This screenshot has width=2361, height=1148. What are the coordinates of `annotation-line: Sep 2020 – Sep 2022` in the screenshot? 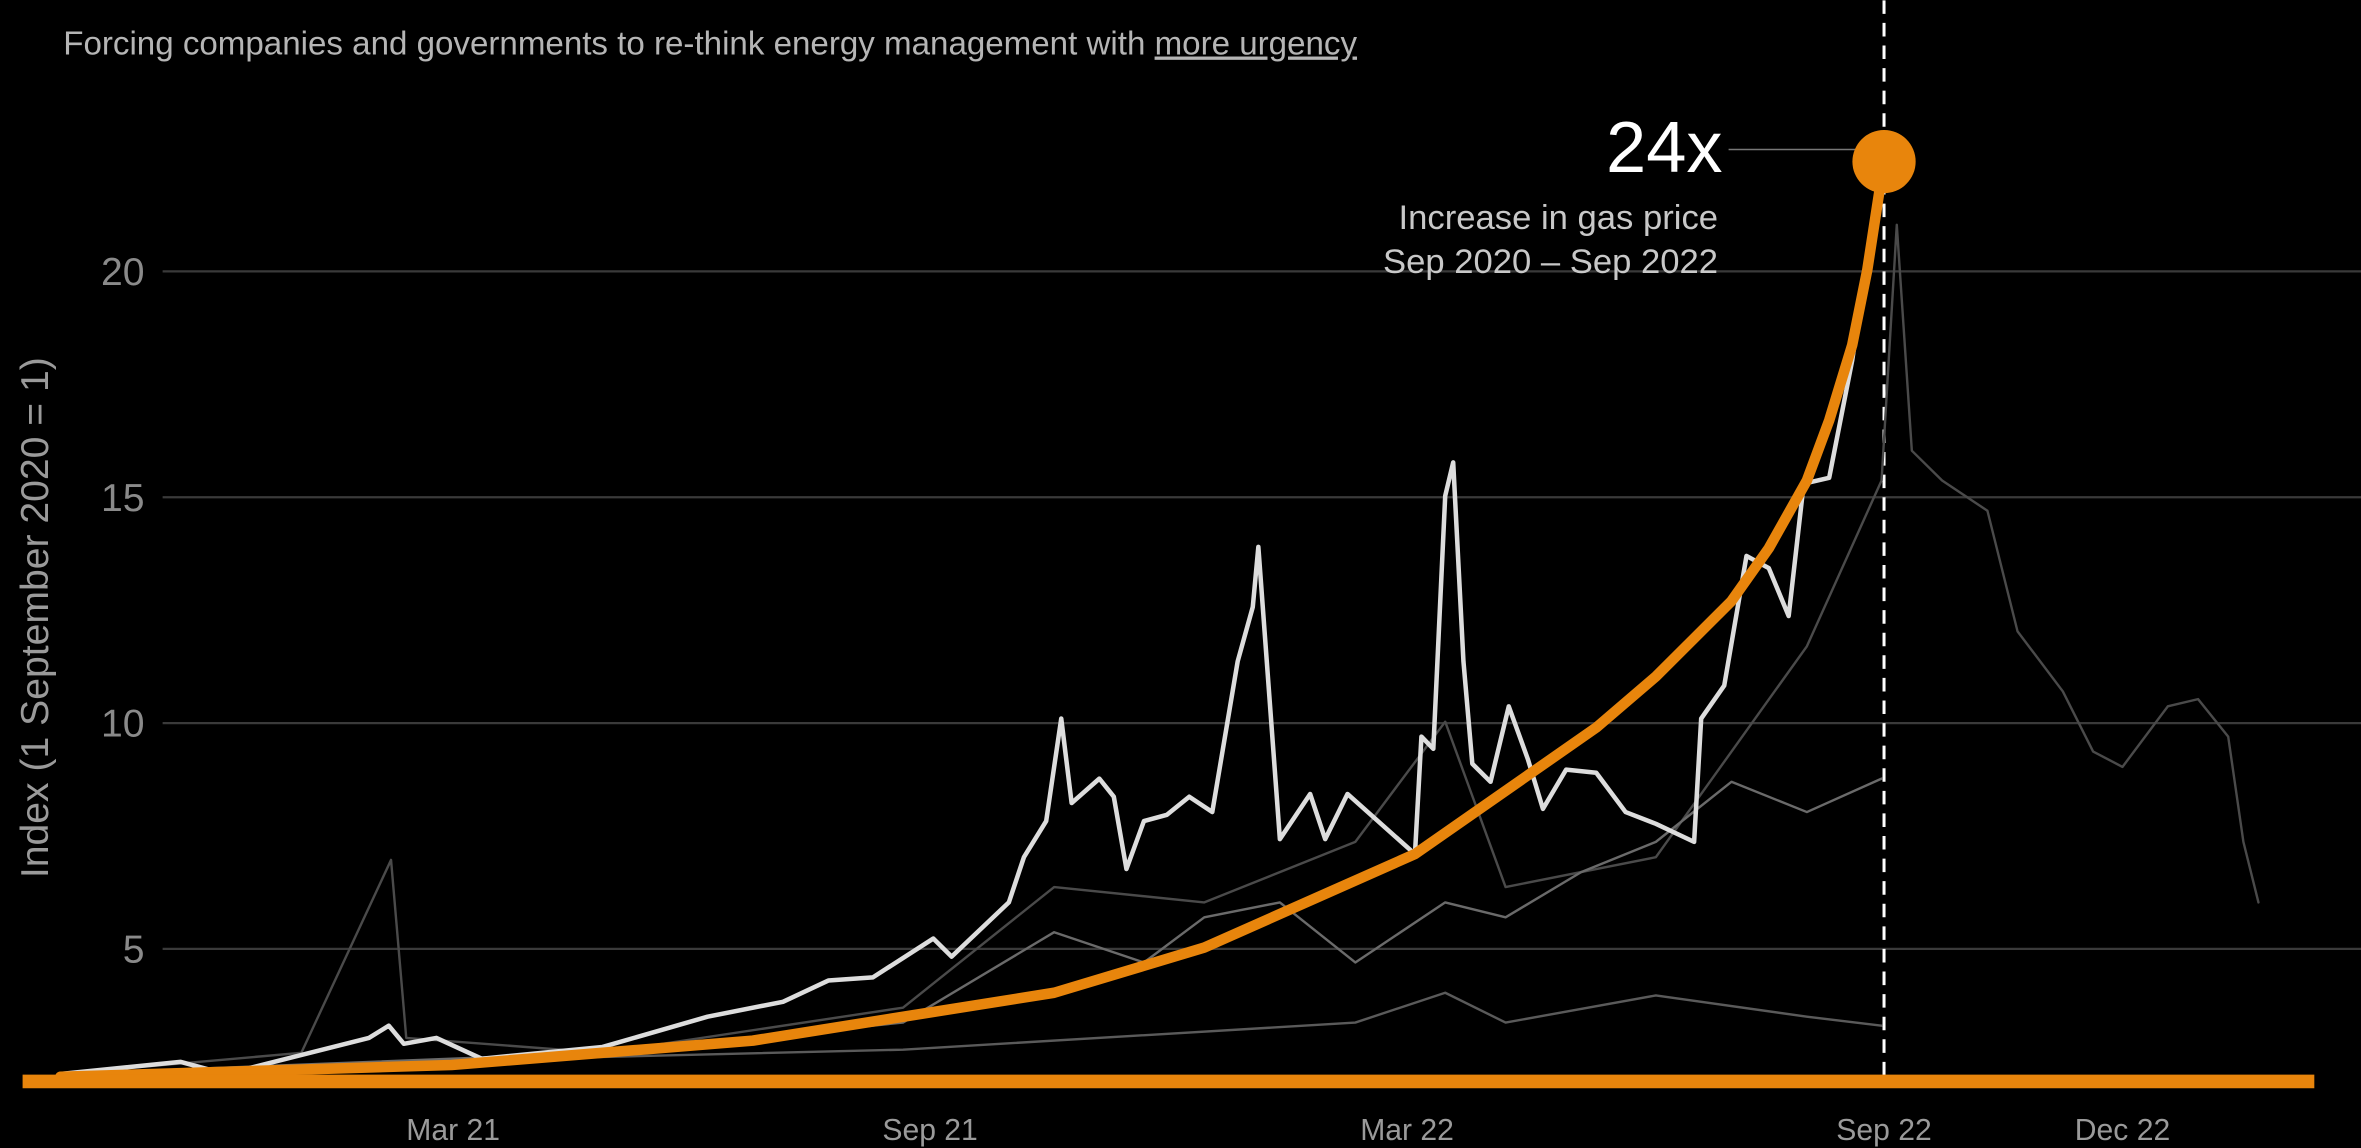 It's located at (1550, 262).